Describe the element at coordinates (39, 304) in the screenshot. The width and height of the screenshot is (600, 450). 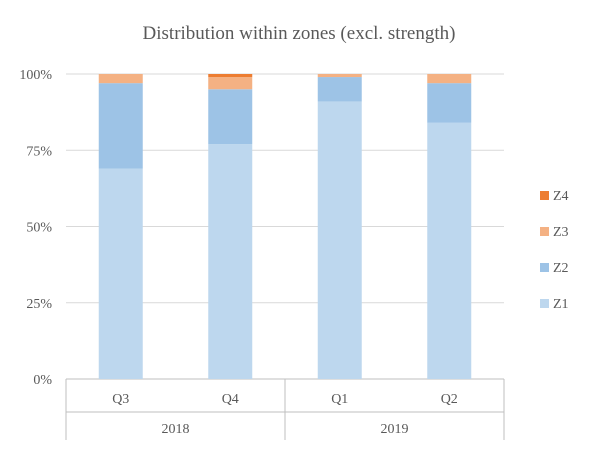
I see `y-tick-label: 25%` at that location.